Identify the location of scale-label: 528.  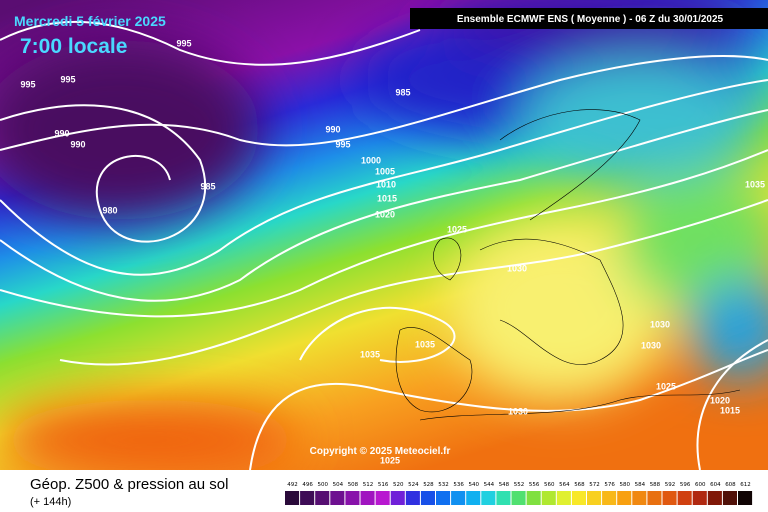
(428, 485).